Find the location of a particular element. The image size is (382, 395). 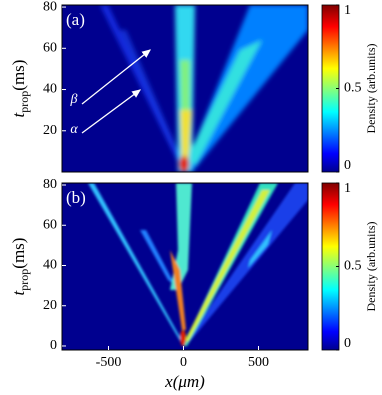

x-tick-label: 500 is located at coordinates (258, 362).